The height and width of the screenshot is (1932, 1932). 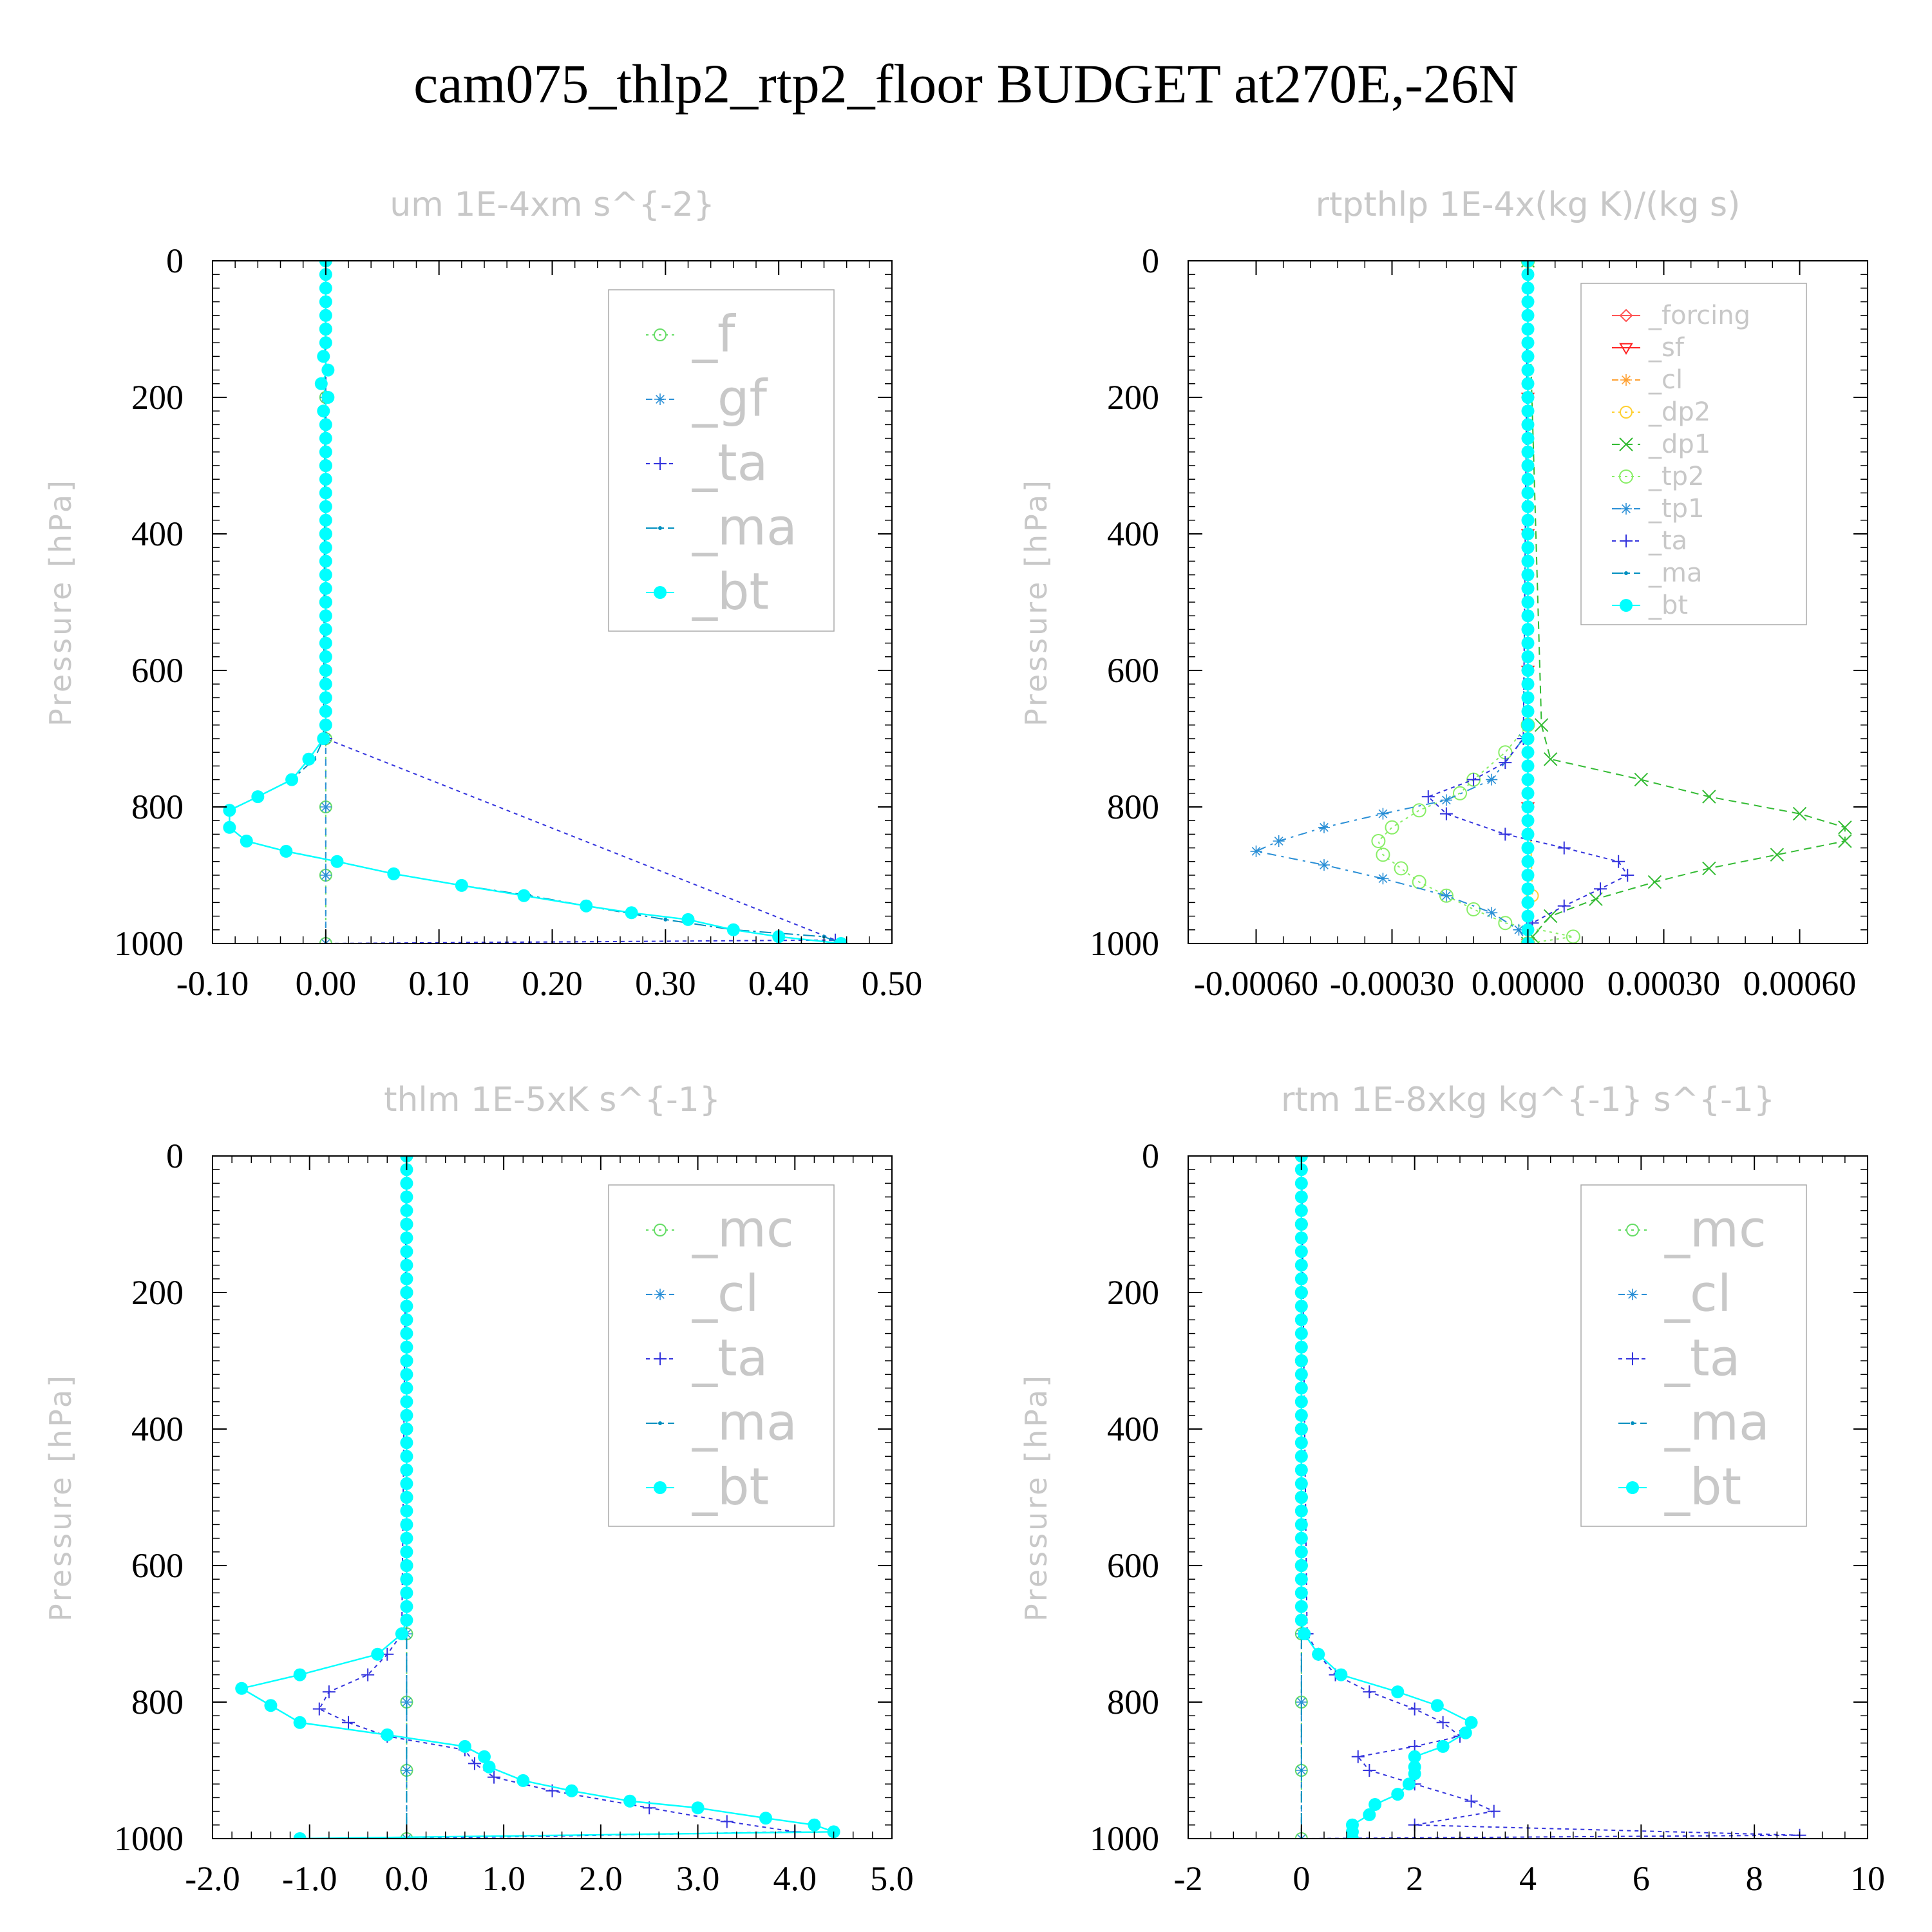 What do you see at coordinates (1675, 573) in the screenshot?
I see `legend-label: _ma` at bounding box center [1675, 573].